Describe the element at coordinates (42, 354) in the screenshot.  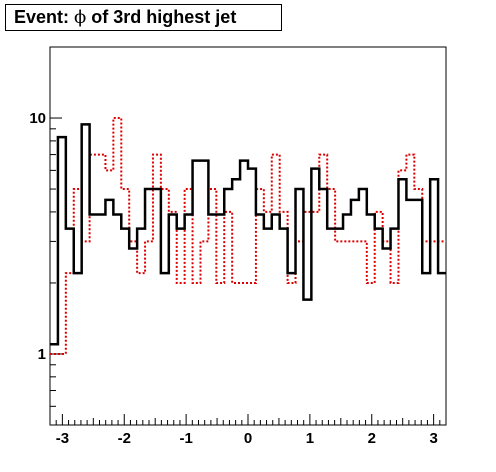
I see `y-tick-label: 1` at that location.